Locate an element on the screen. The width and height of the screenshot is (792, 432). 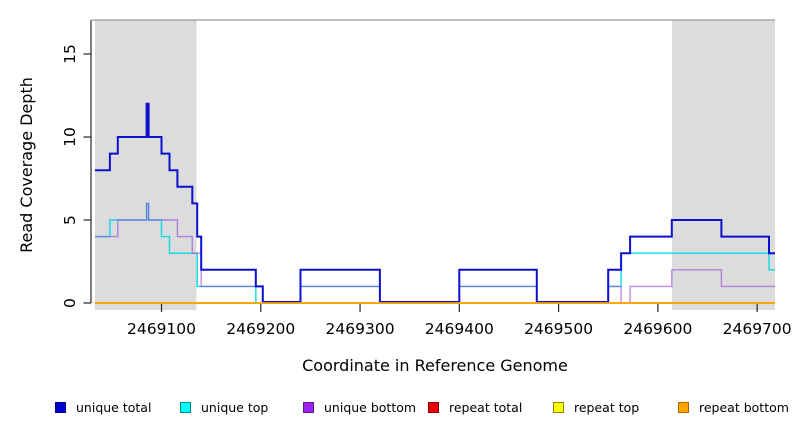
legend-item-unique-bottom: unique bottom is located at coordinates (359, 407).